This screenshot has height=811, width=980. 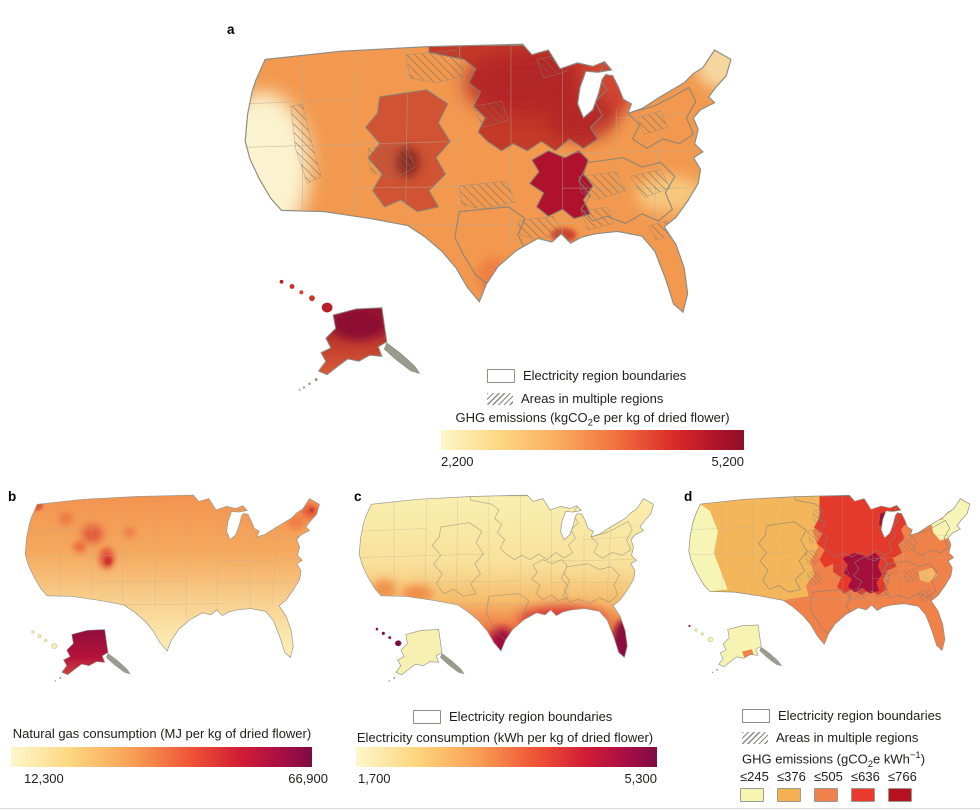 I want to click on colorbar-c-max: 5,300, so click(x=640, y=778).